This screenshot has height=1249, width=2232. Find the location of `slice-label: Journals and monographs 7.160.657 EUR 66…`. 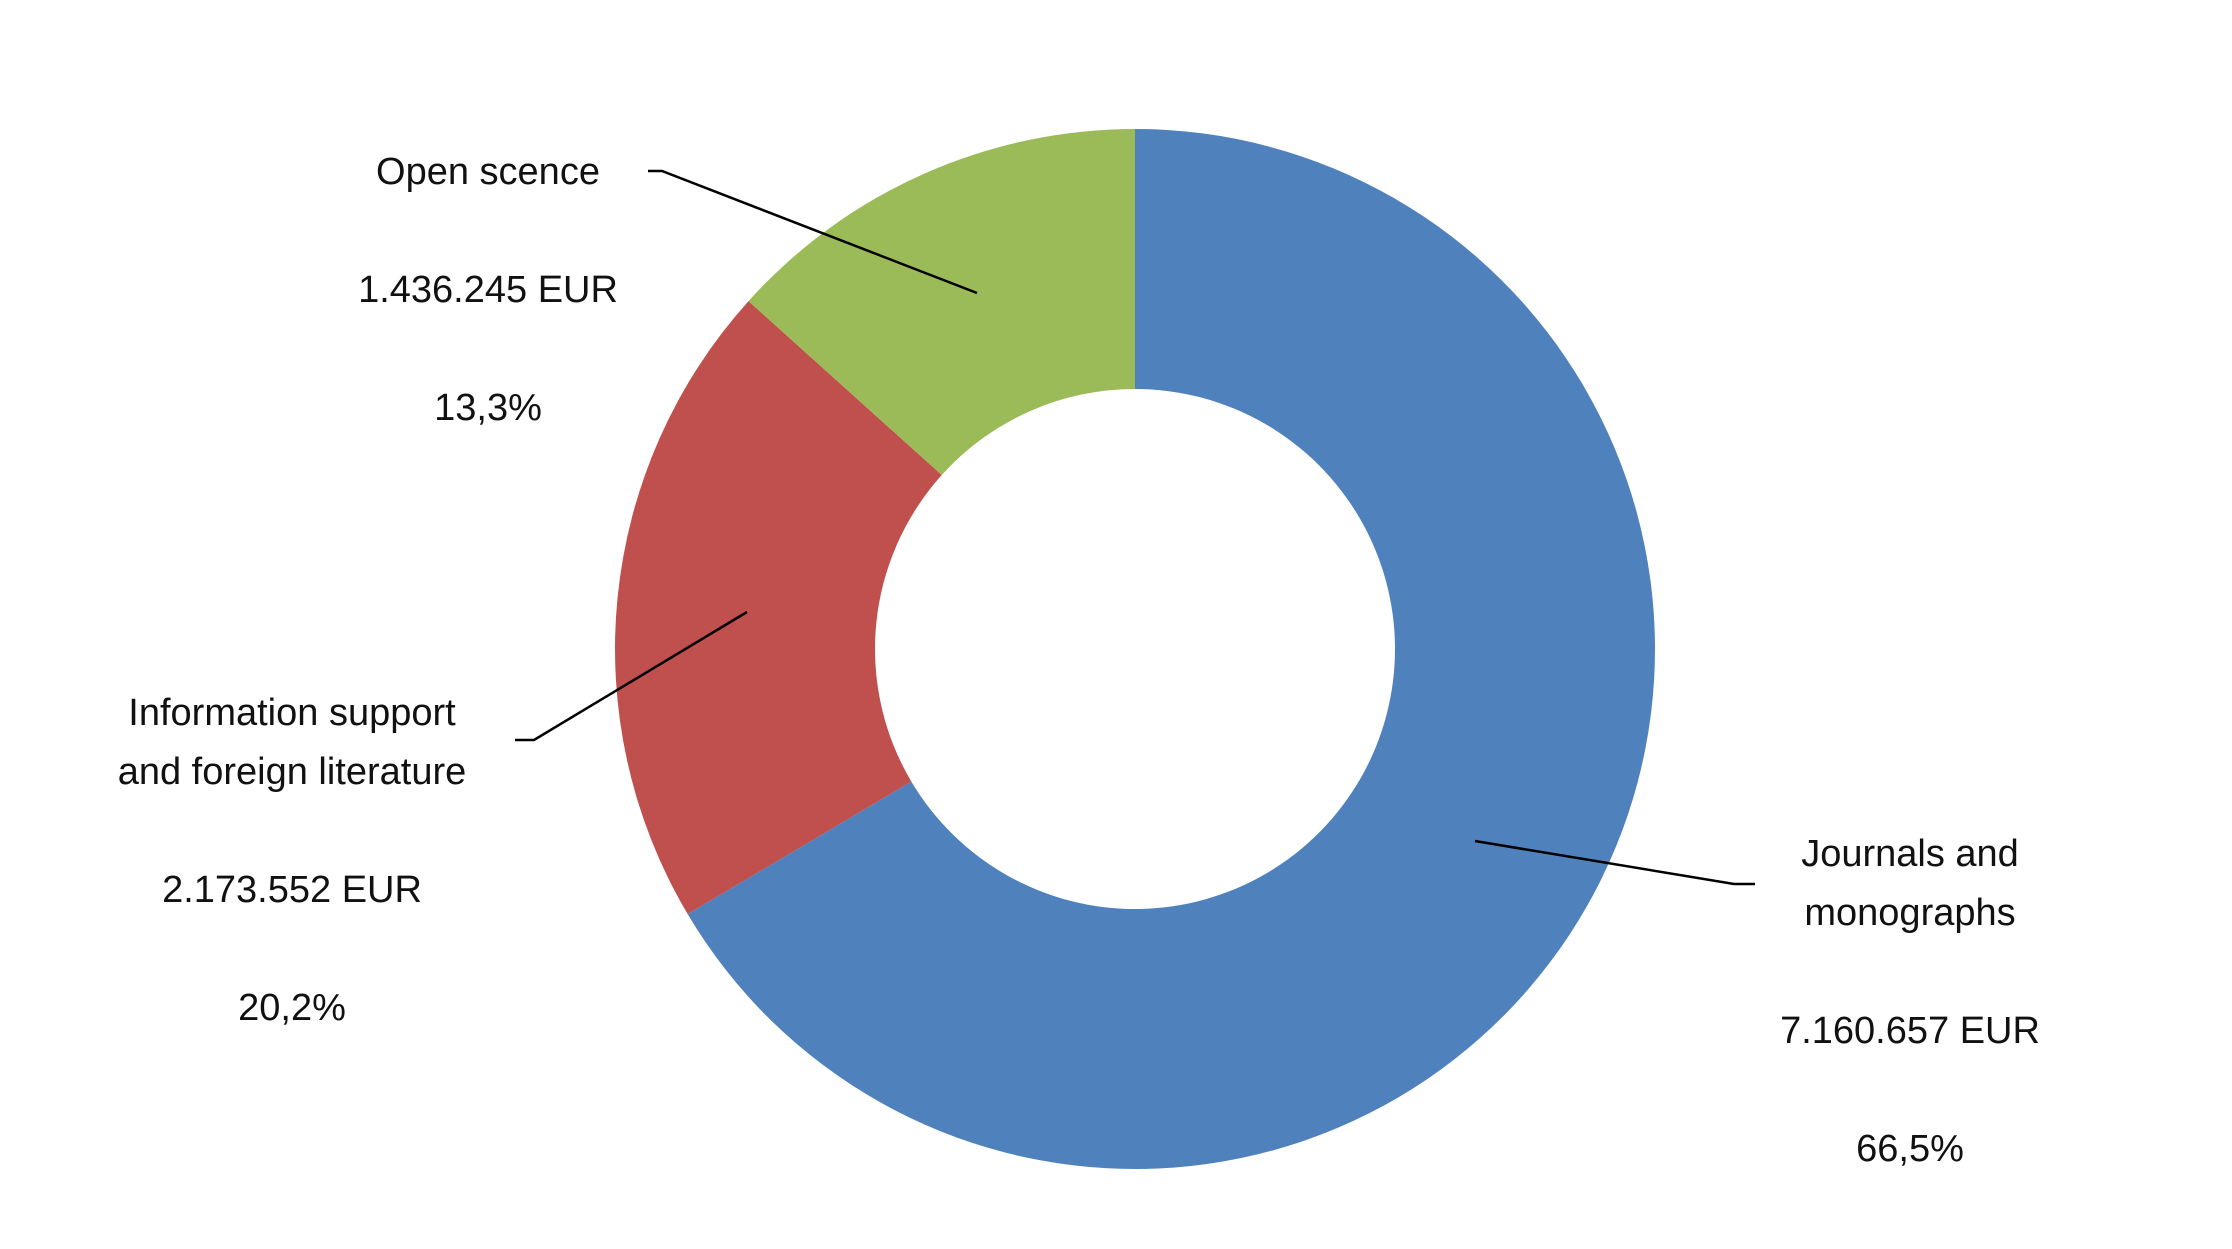

slice-label: Journals and monographs 7.160.657 EUR 66… is located at coordinates (1910, 1002).